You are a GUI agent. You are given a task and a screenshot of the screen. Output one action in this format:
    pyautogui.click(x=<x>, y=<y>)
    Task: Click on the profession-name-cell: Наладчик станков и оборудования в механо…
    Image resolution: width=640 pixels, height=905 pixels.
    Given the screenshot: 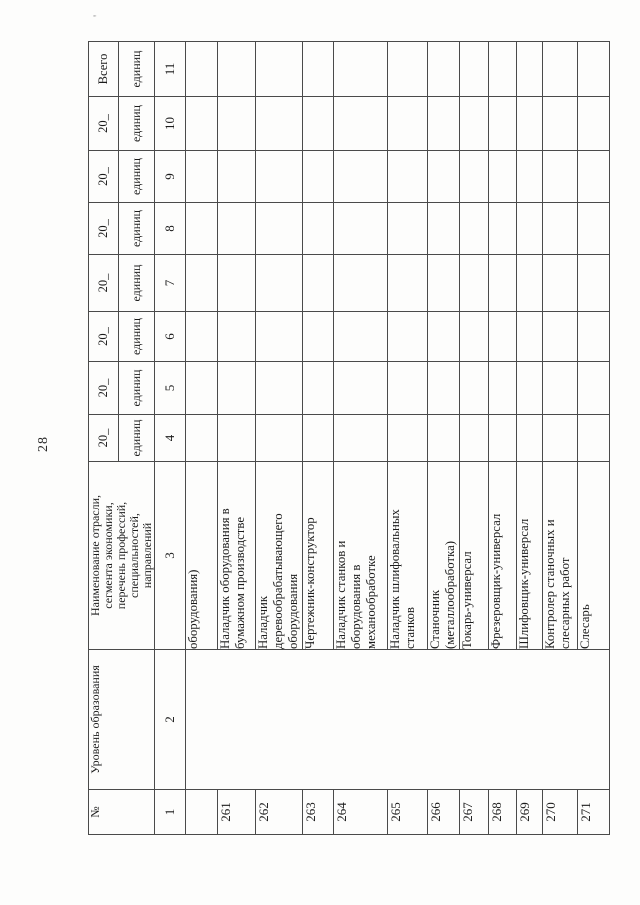 What is the action you would take?
    pyautogui.click(x=360, y=555)
    